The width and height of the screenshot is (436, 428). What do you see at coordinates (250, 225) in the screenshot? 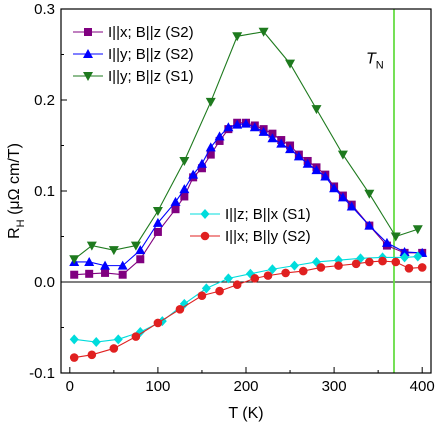
I see `legend-center-right: I||z; B||x (S1) I||x; B||y (S2)` at bounding box center [250, 225].